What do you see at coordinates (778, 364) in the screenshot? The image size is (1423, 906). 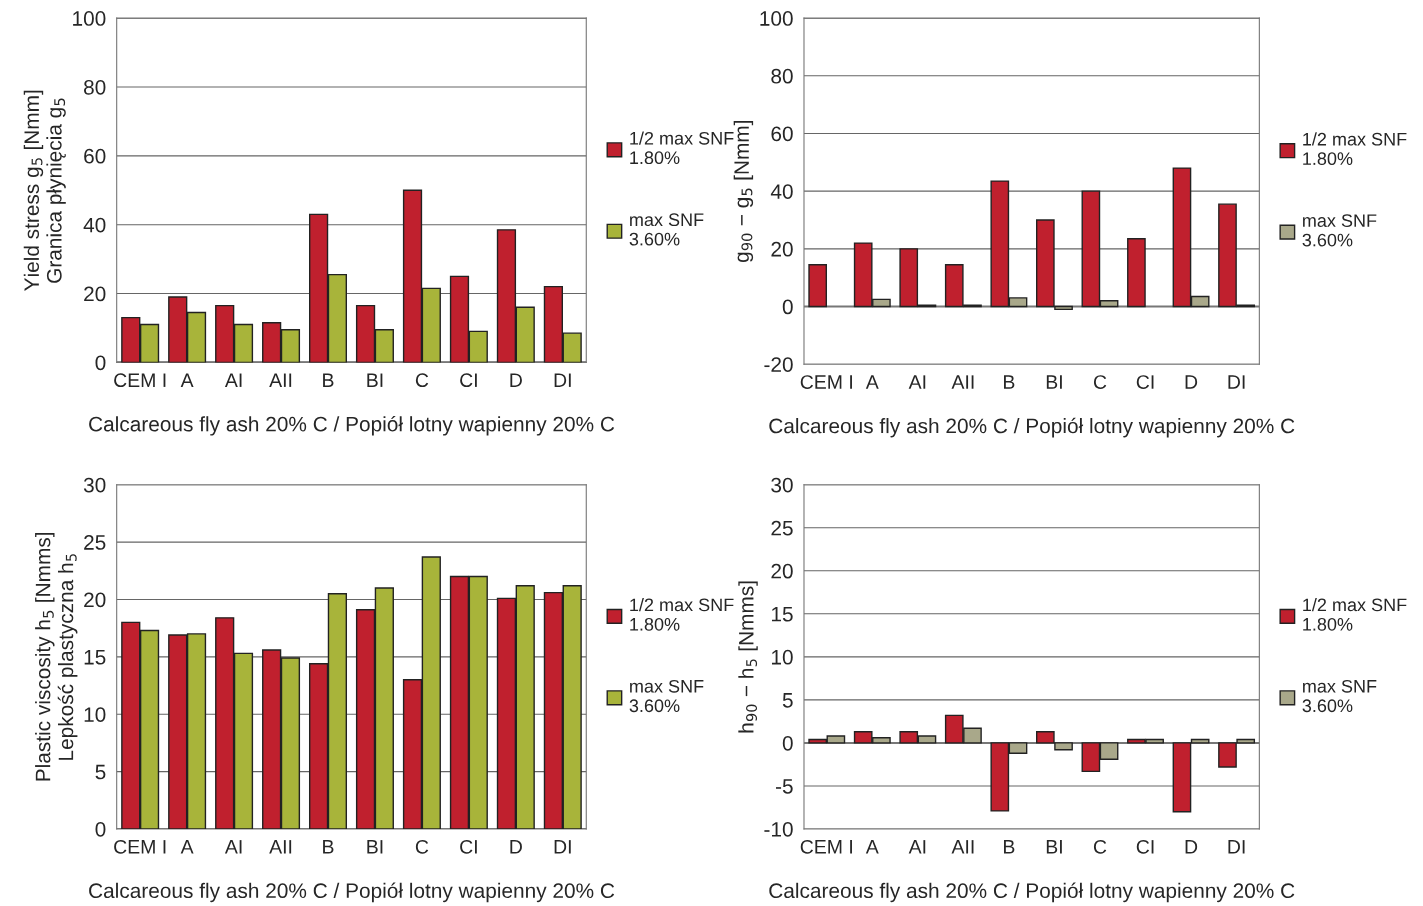 I see `y-tick-label: -20` at bounding box center [778, 364].